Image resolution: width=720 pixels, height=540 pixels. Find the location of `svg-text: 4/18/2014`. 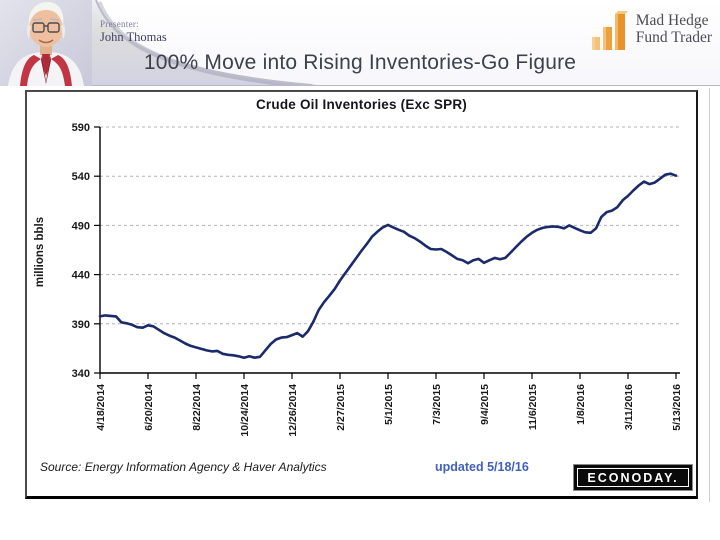

svg-text: 4/18/2014 is located at coordinates (101, 407).